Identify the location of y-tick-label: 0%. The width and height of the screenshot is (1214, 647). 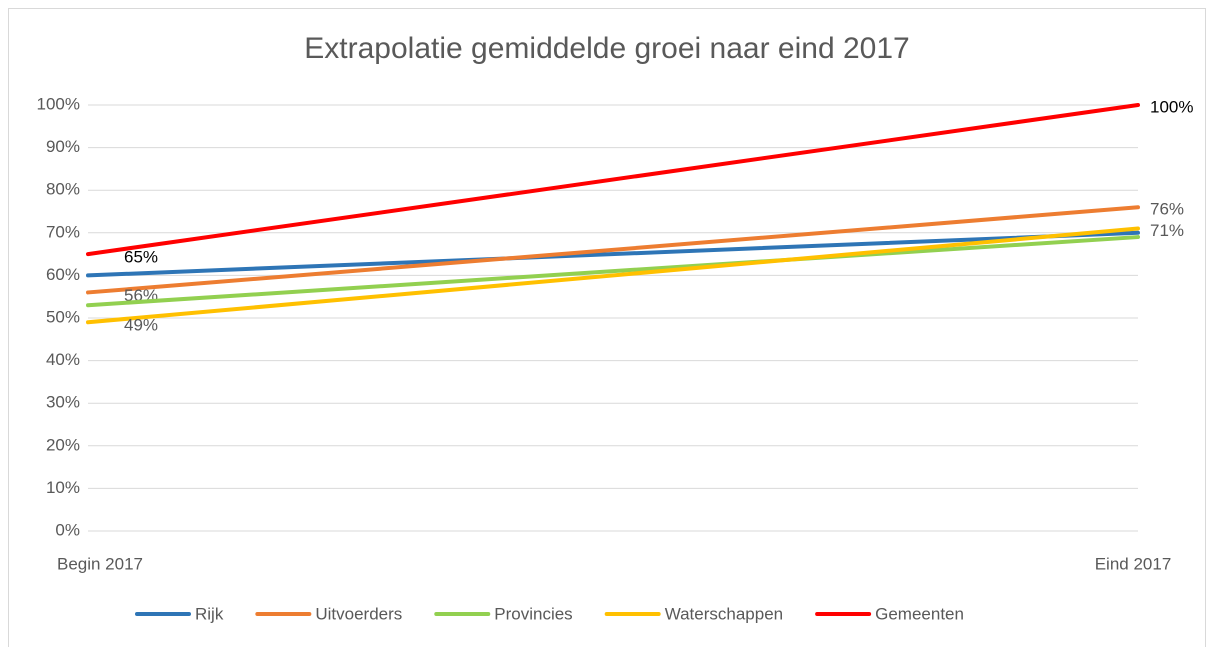
(67, 529).